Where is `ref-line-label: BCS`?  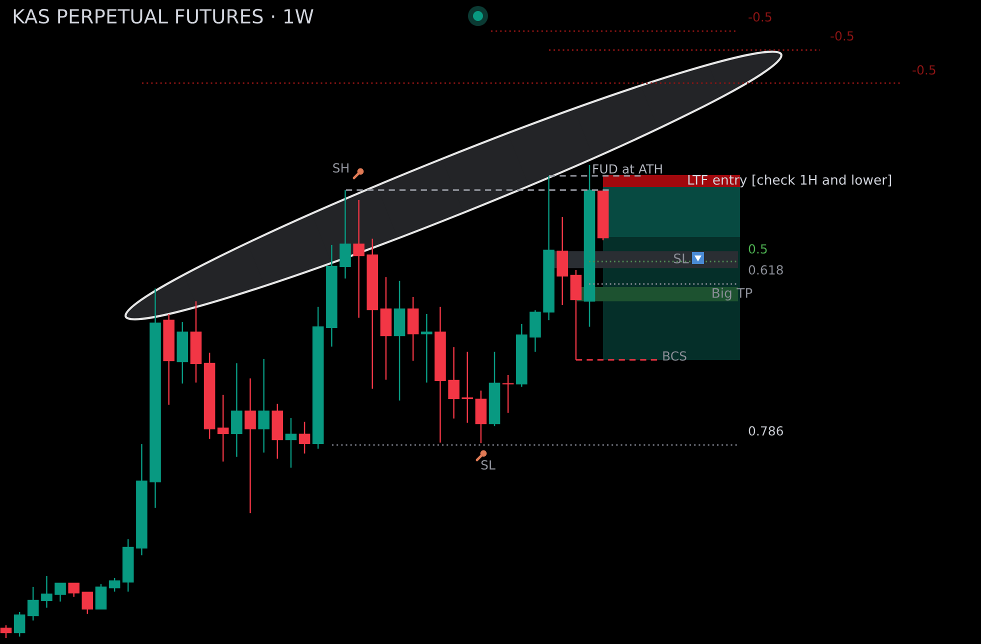 ref-line-label: BCS is located at coordinates (674, 356).